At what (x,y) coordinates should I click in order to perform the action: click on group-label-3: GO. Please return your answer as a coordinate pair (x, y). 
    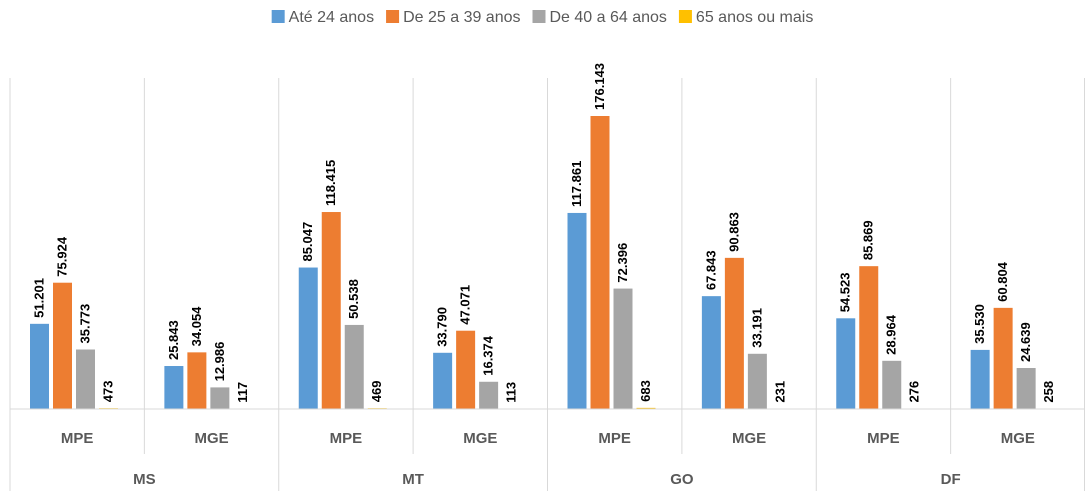
    Looking at the image, I should click on (682, 479).